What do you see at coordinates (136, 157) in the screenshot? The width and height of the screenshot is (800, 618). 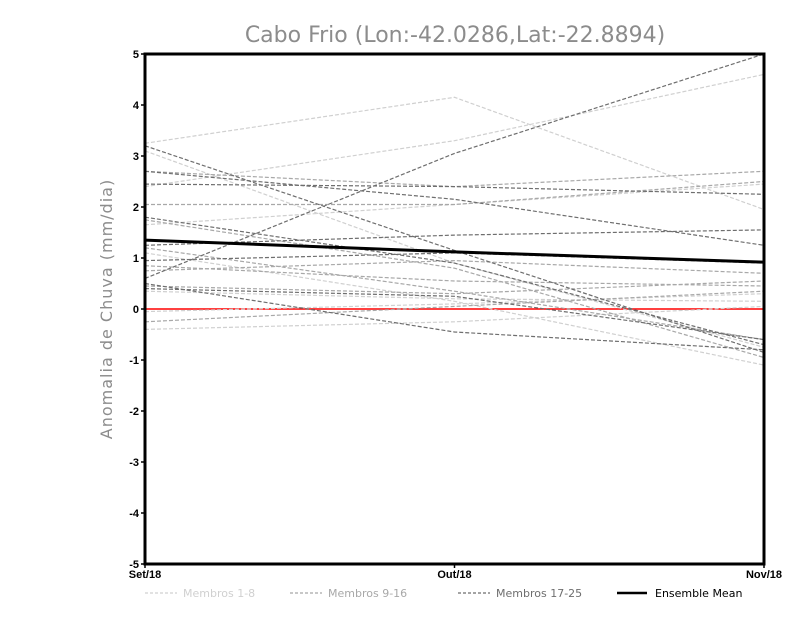 I see `y-tick-label: 3` at bounding box center [136, 157].